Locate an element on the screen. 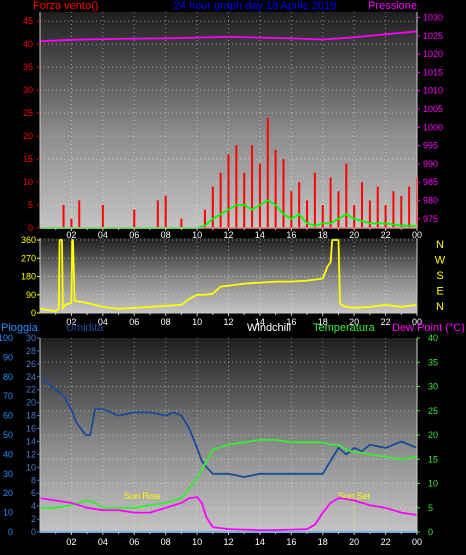 The image size is (466, 555). pressure-tick-label: 995 is located at coordinates (430, 146).